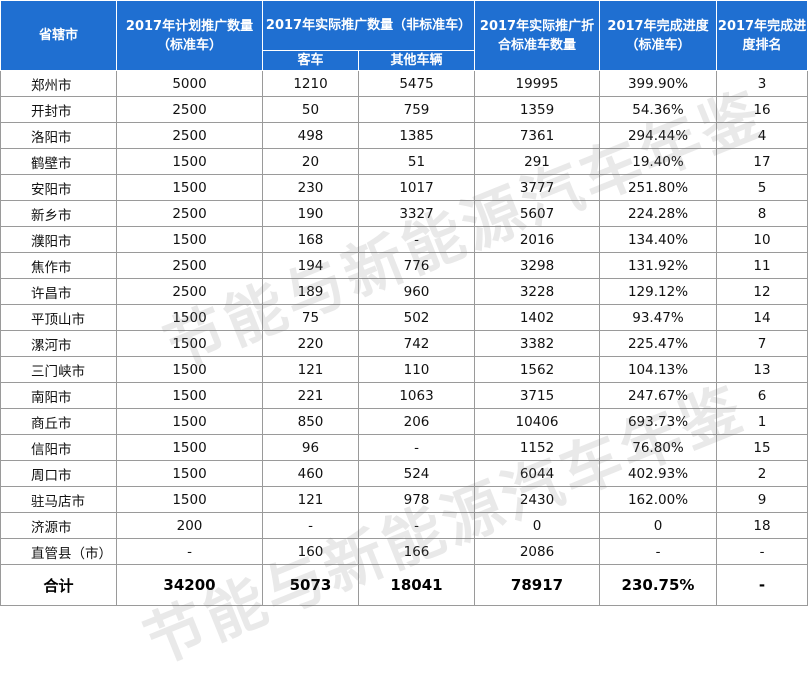  I want to click on cell-name: 直管县（市）, so click(58, 551).